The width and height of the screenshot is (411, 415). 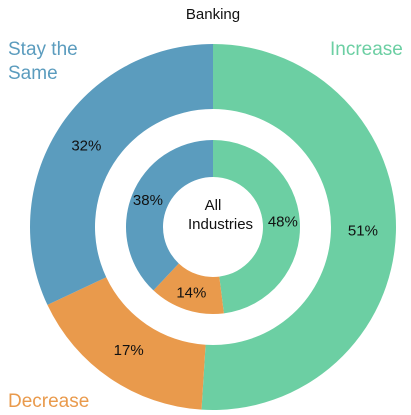 I want to click on value-label: 51%, so click(x=363, y=231).